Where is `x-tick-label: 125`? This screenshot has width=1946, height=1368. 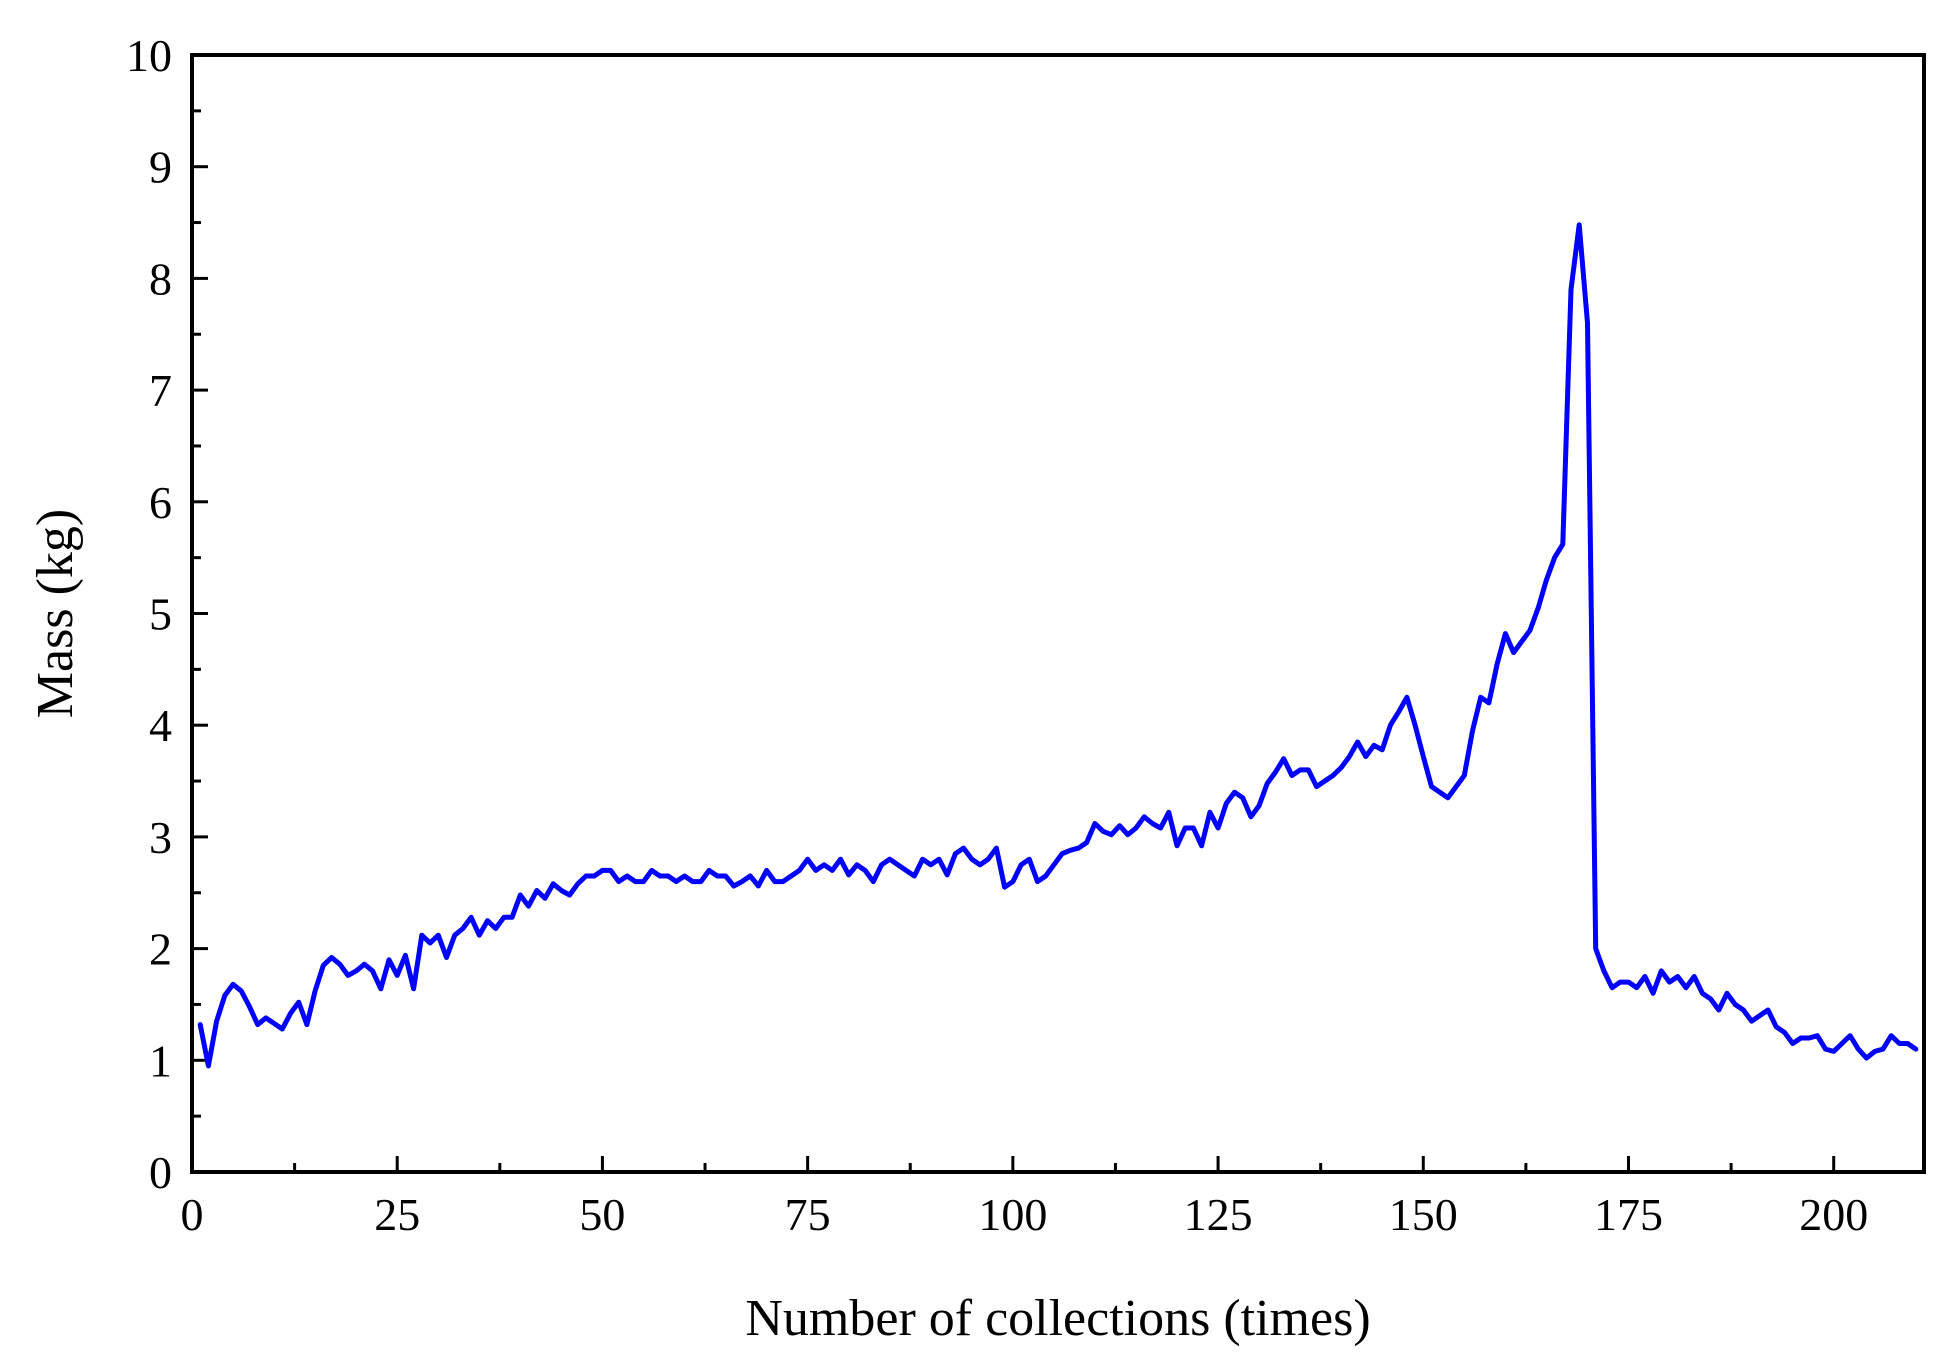
x-tick-label: 125 is located at coordinates (1218, 1214).